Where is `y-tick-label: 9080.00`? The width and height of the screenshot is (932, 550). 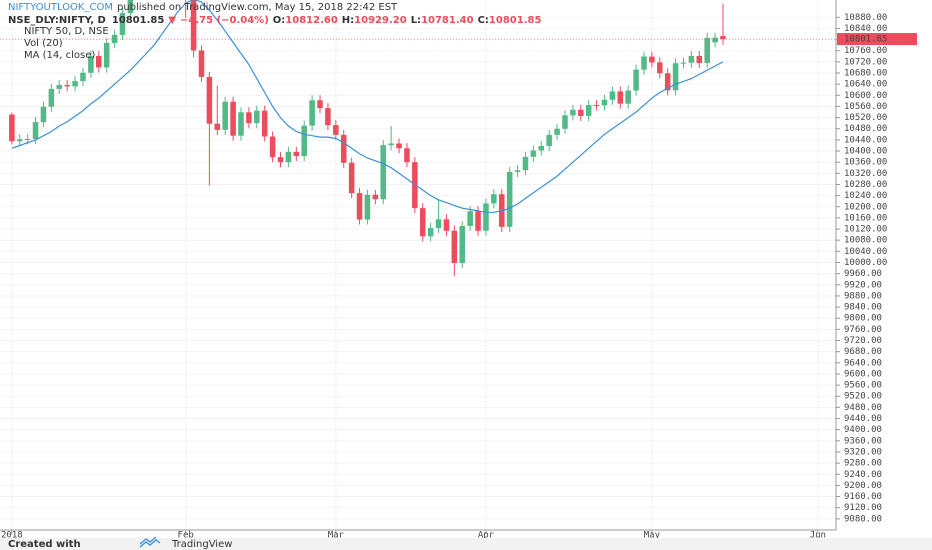
y-tick-label: 9080.00 is located at coordinates (863, 519).